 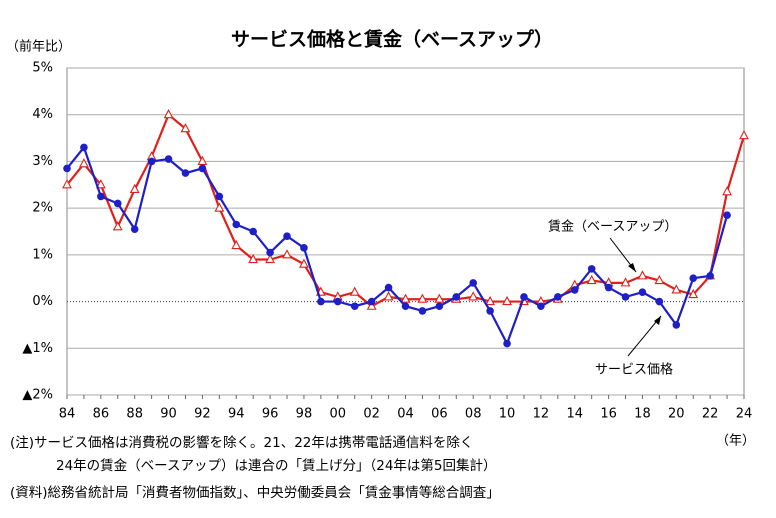 What do you see at coordinates (473, 414) in the screenshot?
I see `x-tick-label: 08` at bounding box center [473, 414].